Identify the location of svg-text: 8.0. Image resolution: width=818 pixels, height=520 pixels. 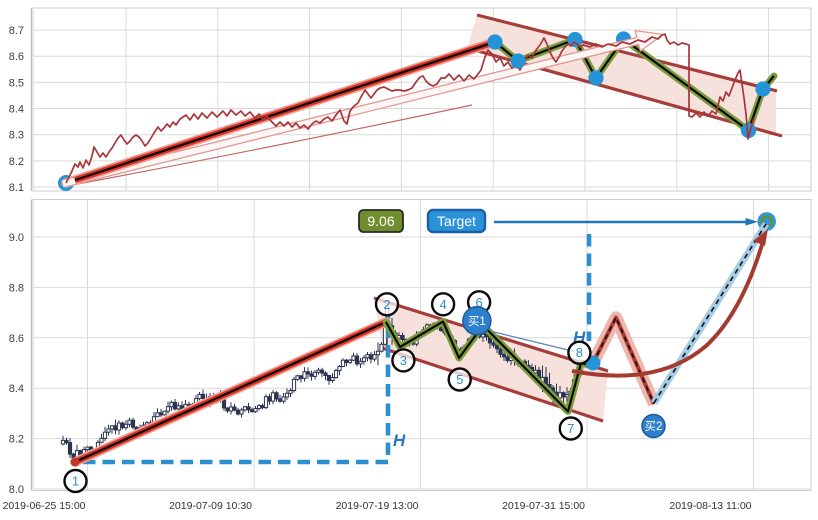
(16, 490).